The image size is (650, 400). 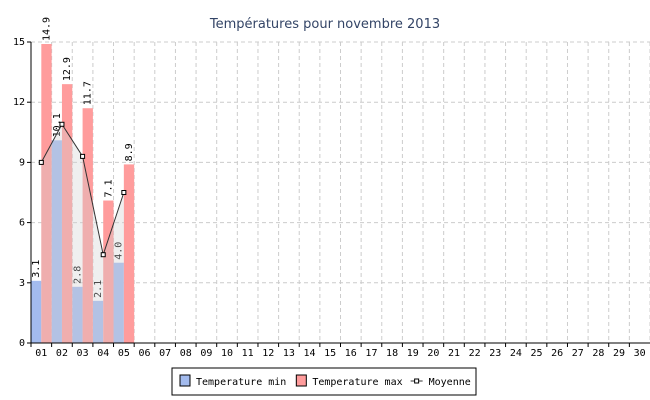 What do you see at coordinates (357, 382) in the screenshot?
I see `legend-label: Temperature max` at bounding box center [357, 382].